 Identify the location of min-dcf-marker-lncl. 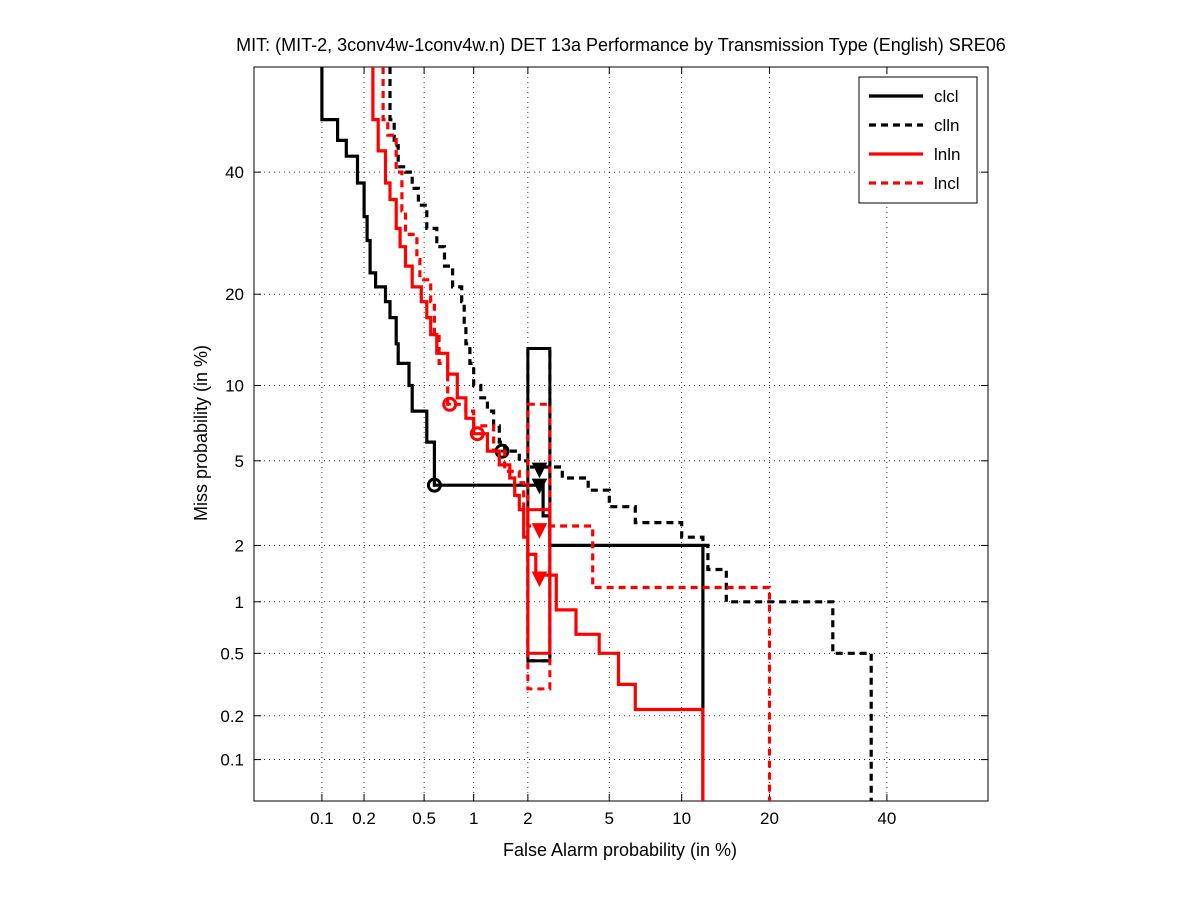
(450, 404).